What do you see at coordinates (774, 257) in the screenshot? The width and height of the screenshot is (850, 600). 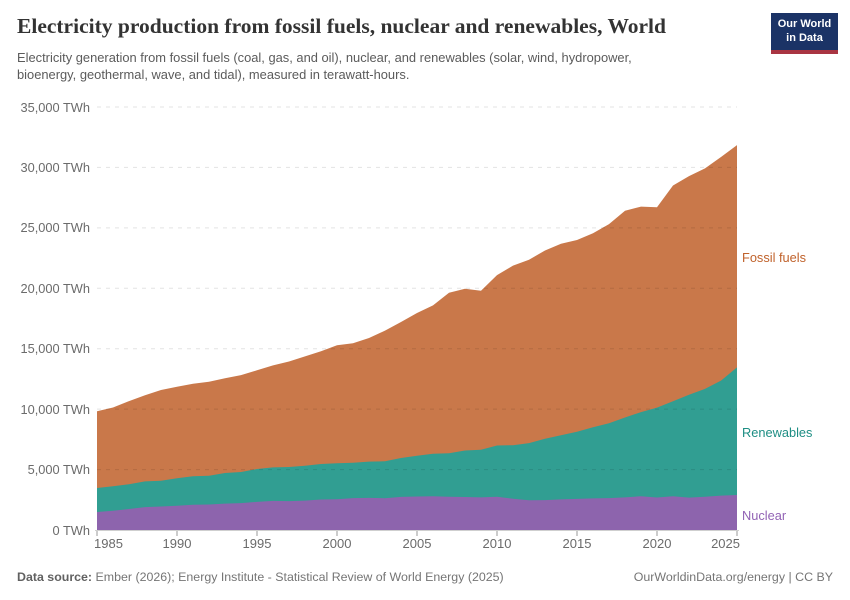 I see `series-label-fossil-fuels: Fossil fuels` at bounding box center [774, 257].